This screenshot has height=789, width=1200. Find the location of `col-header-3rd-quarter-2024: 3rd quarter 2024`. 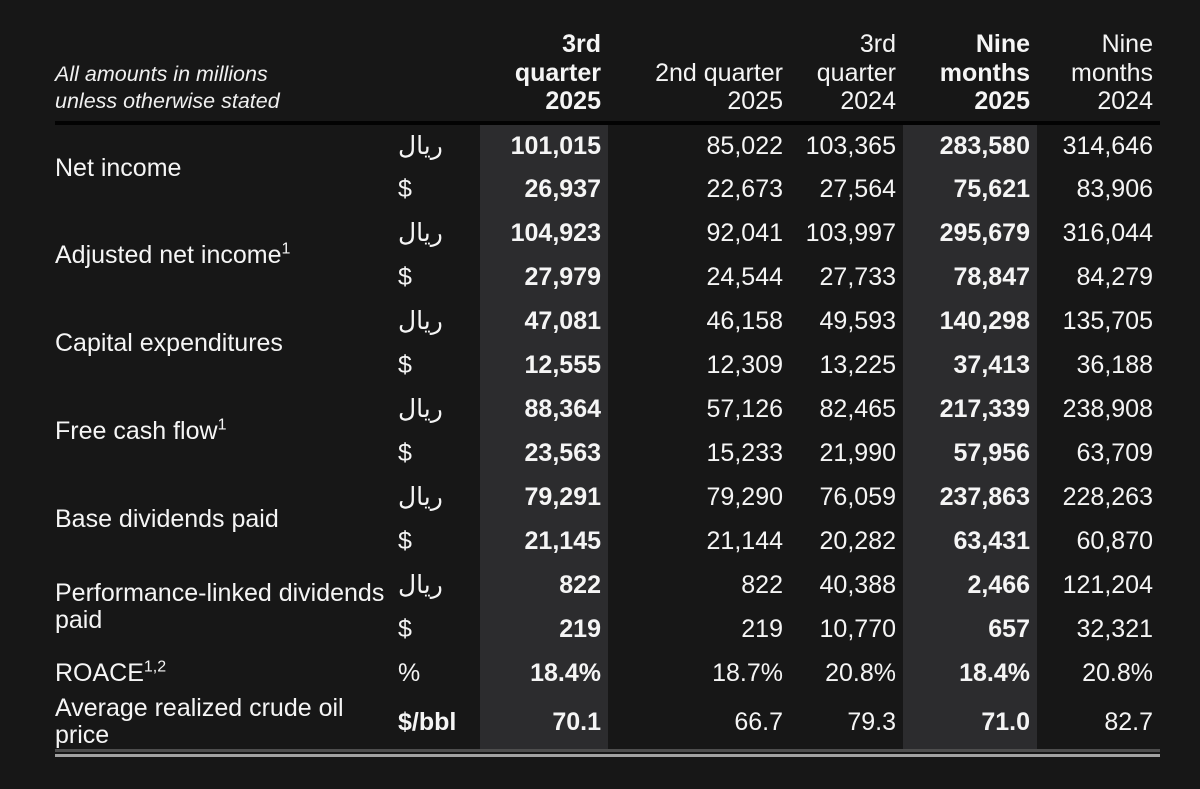

col-header-3rd-quarter-2024: 3rd quarter 2024 is located at coordinates (846, 62).